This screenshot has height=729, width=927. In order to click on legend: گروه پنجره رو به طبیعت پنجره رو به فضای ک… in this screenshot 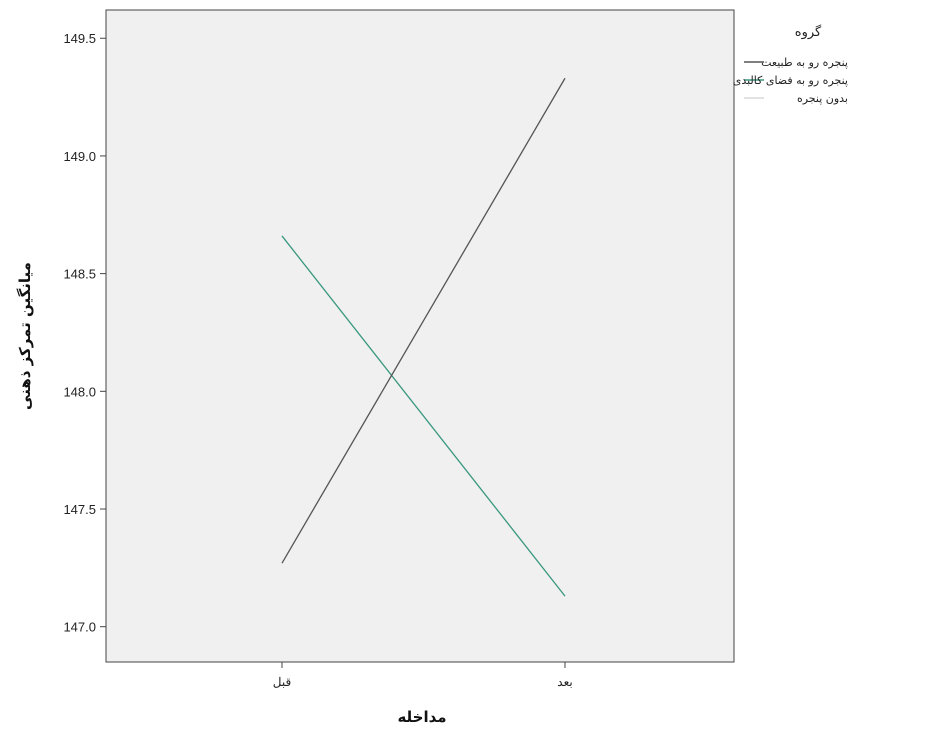, I will do `click(790, 64)`.